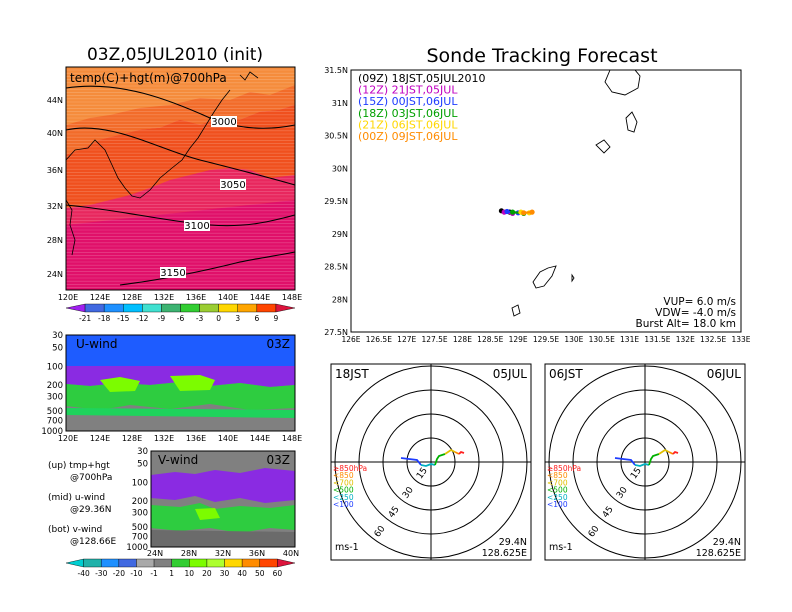  I want to click on hodo-lat: 29.4N, so click(513, 542).